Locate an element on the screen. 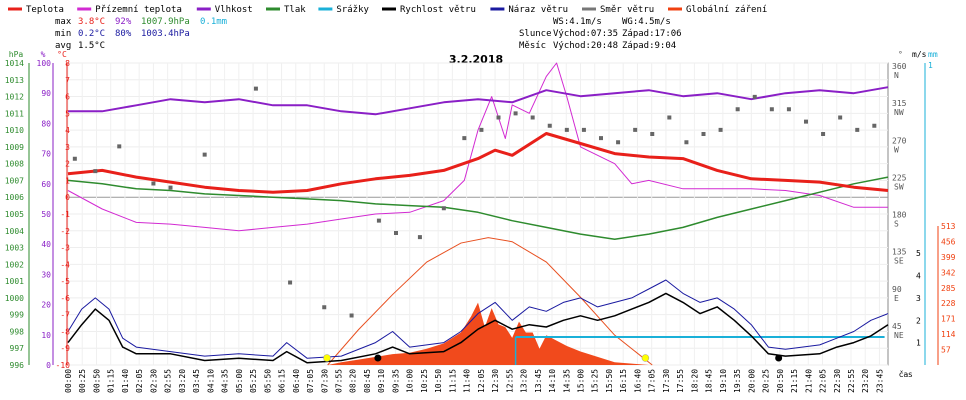 The image size is (966, 400). axis-tick-label: 114 is located at coordinates (948, 334).